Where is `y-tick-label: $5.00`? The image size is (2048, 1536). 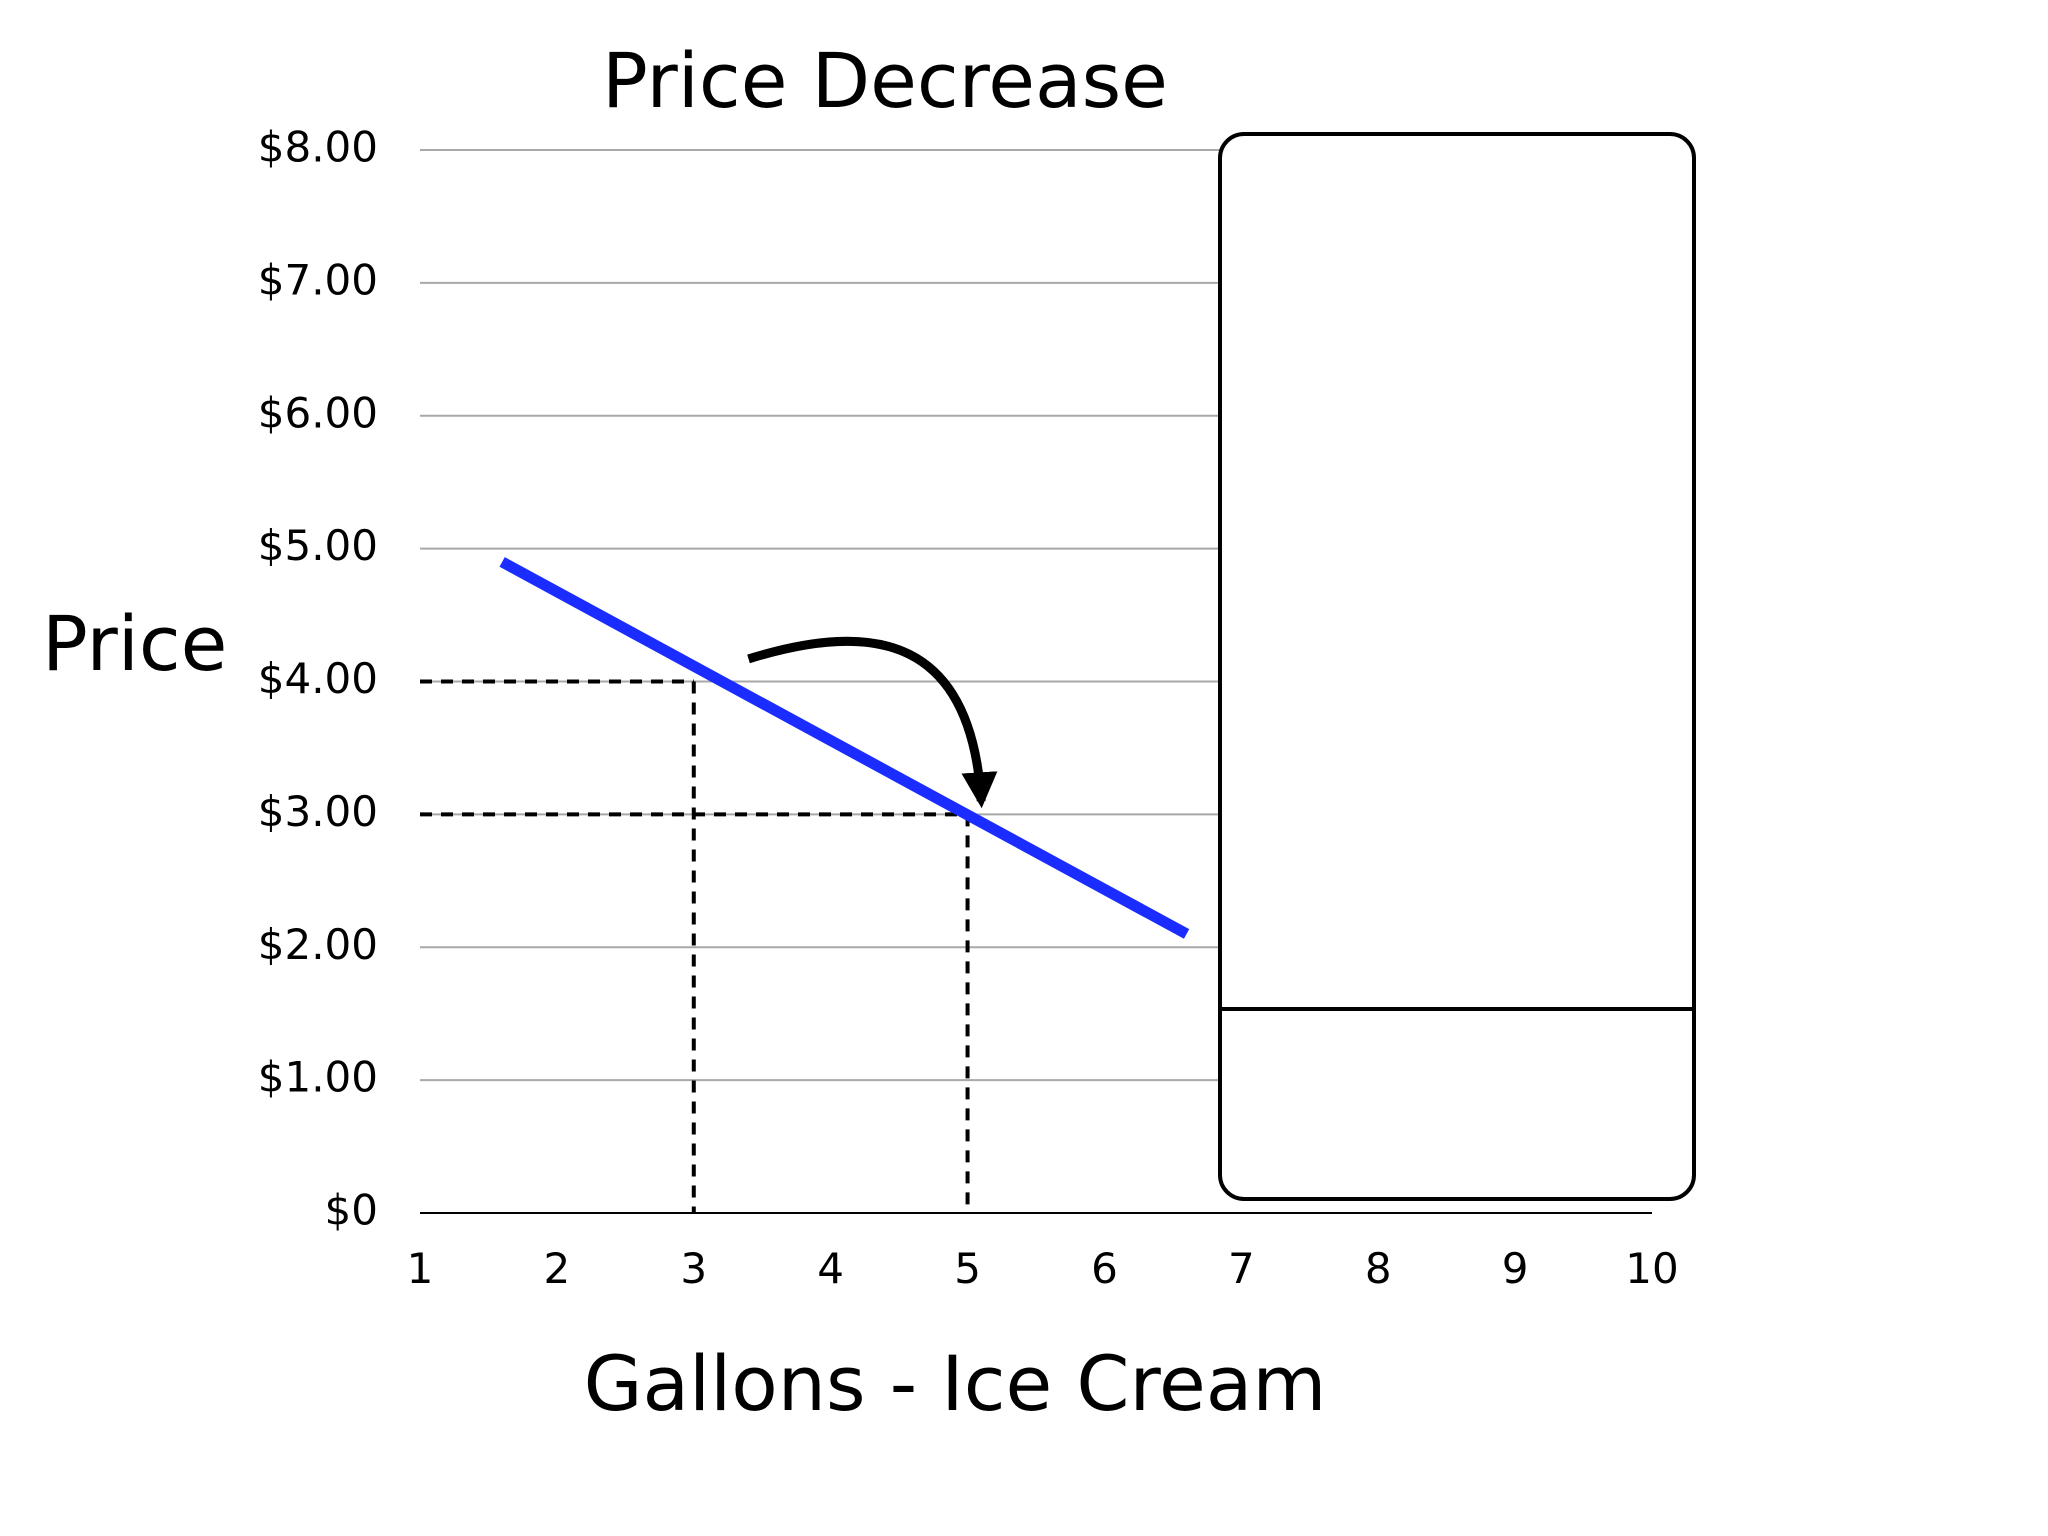 y-tick-label: $5.00 is located at coordinates (318, 545).